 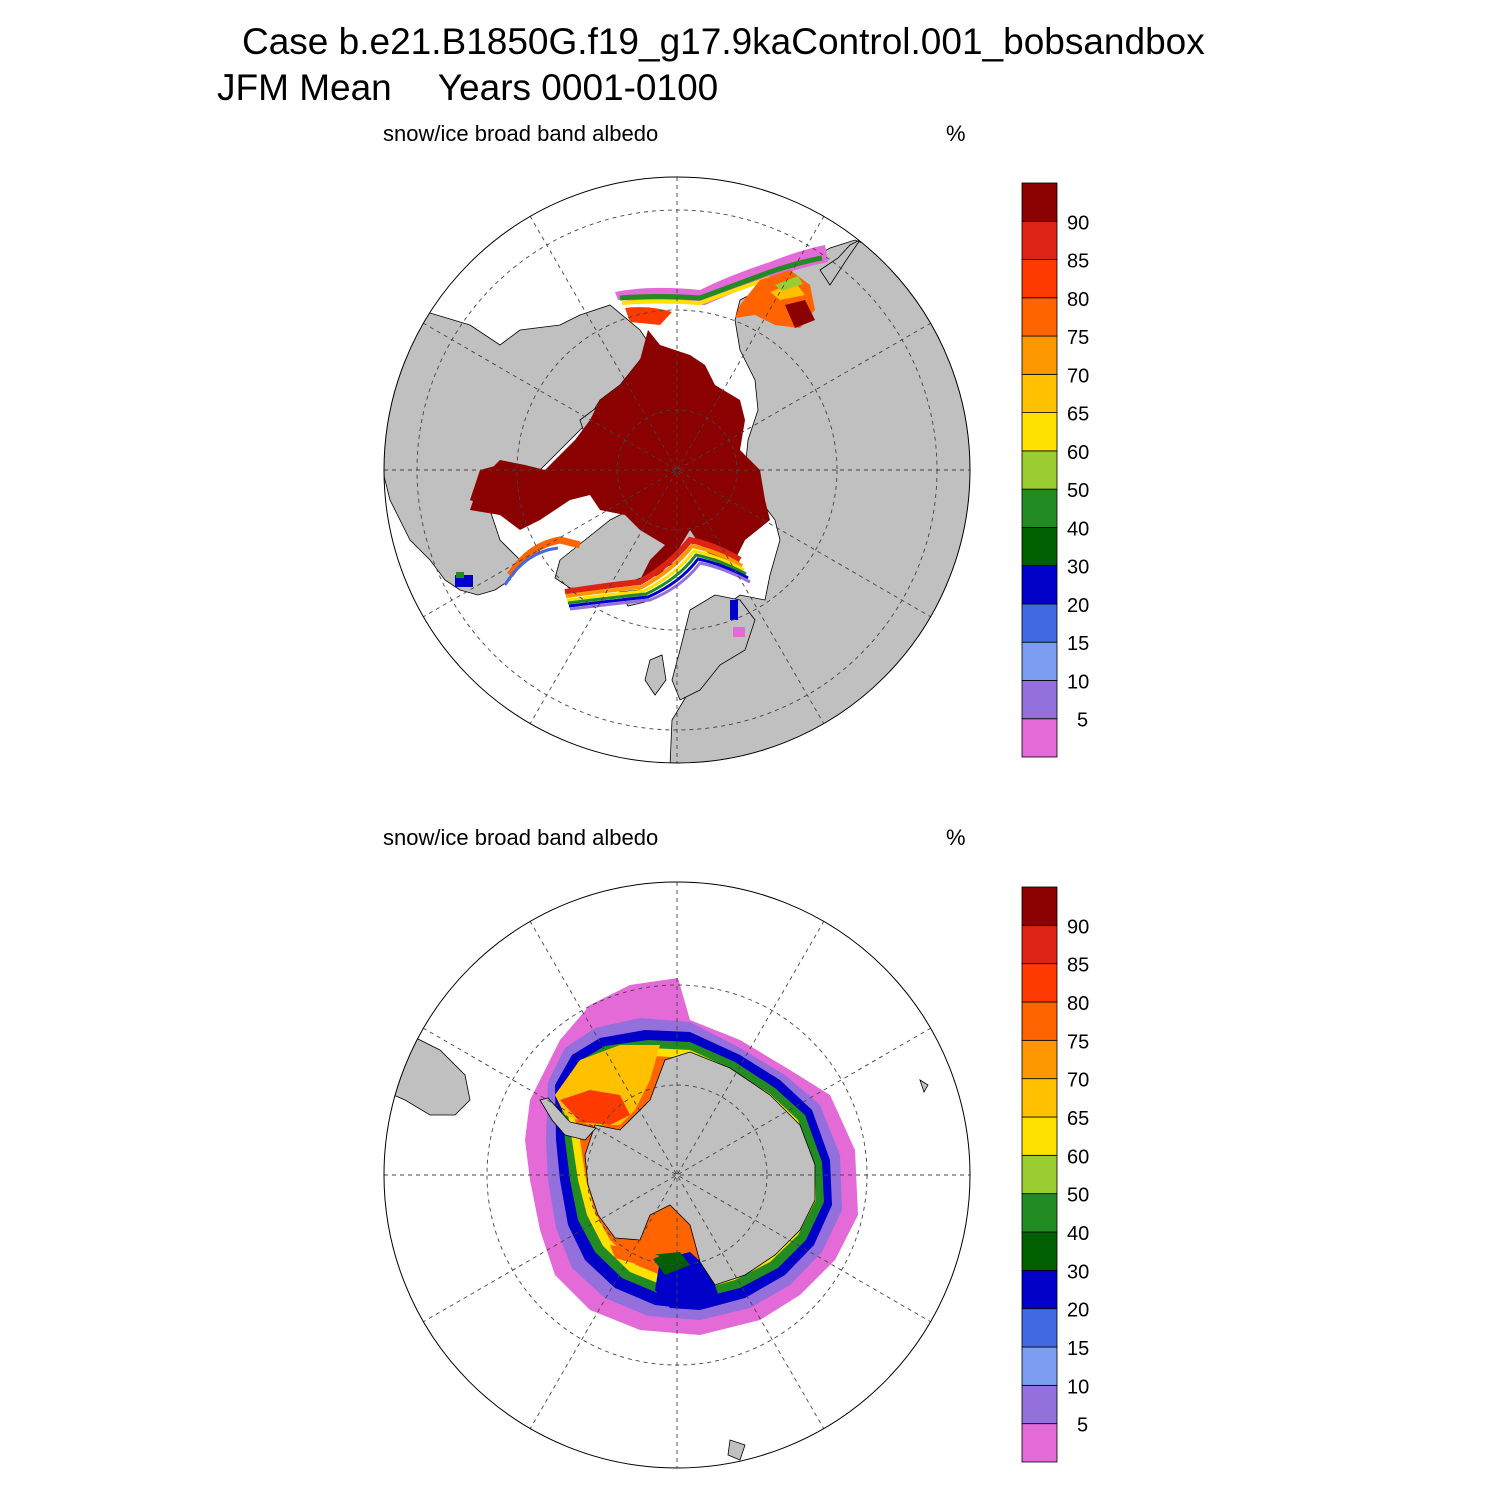 I want to click on north-miz-violet, so click(x=660, y=586).